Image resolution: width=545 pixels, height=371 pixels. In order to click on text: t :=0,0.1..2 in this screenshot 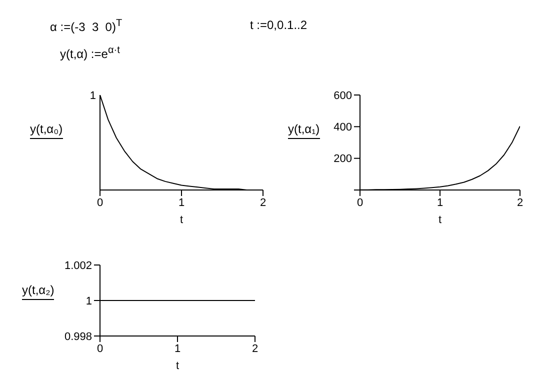, I will do `click(279, 25)`.